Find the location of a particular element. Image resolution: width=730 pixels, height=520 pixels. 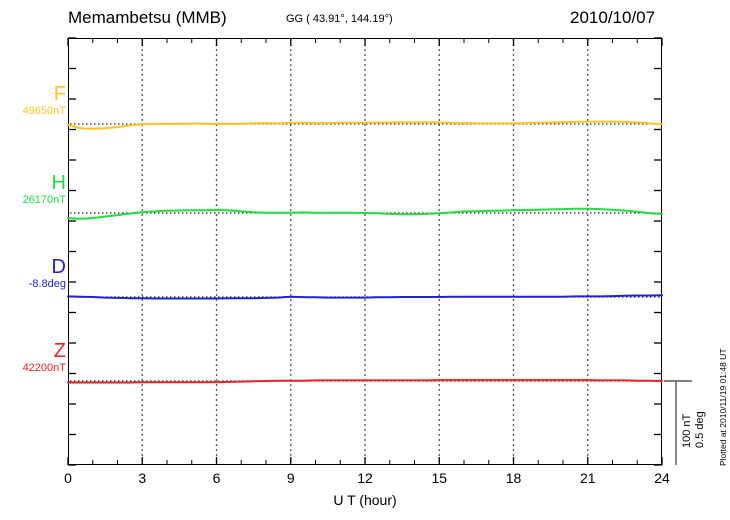

component-letter-h: H is located at coordinates (58, 183).